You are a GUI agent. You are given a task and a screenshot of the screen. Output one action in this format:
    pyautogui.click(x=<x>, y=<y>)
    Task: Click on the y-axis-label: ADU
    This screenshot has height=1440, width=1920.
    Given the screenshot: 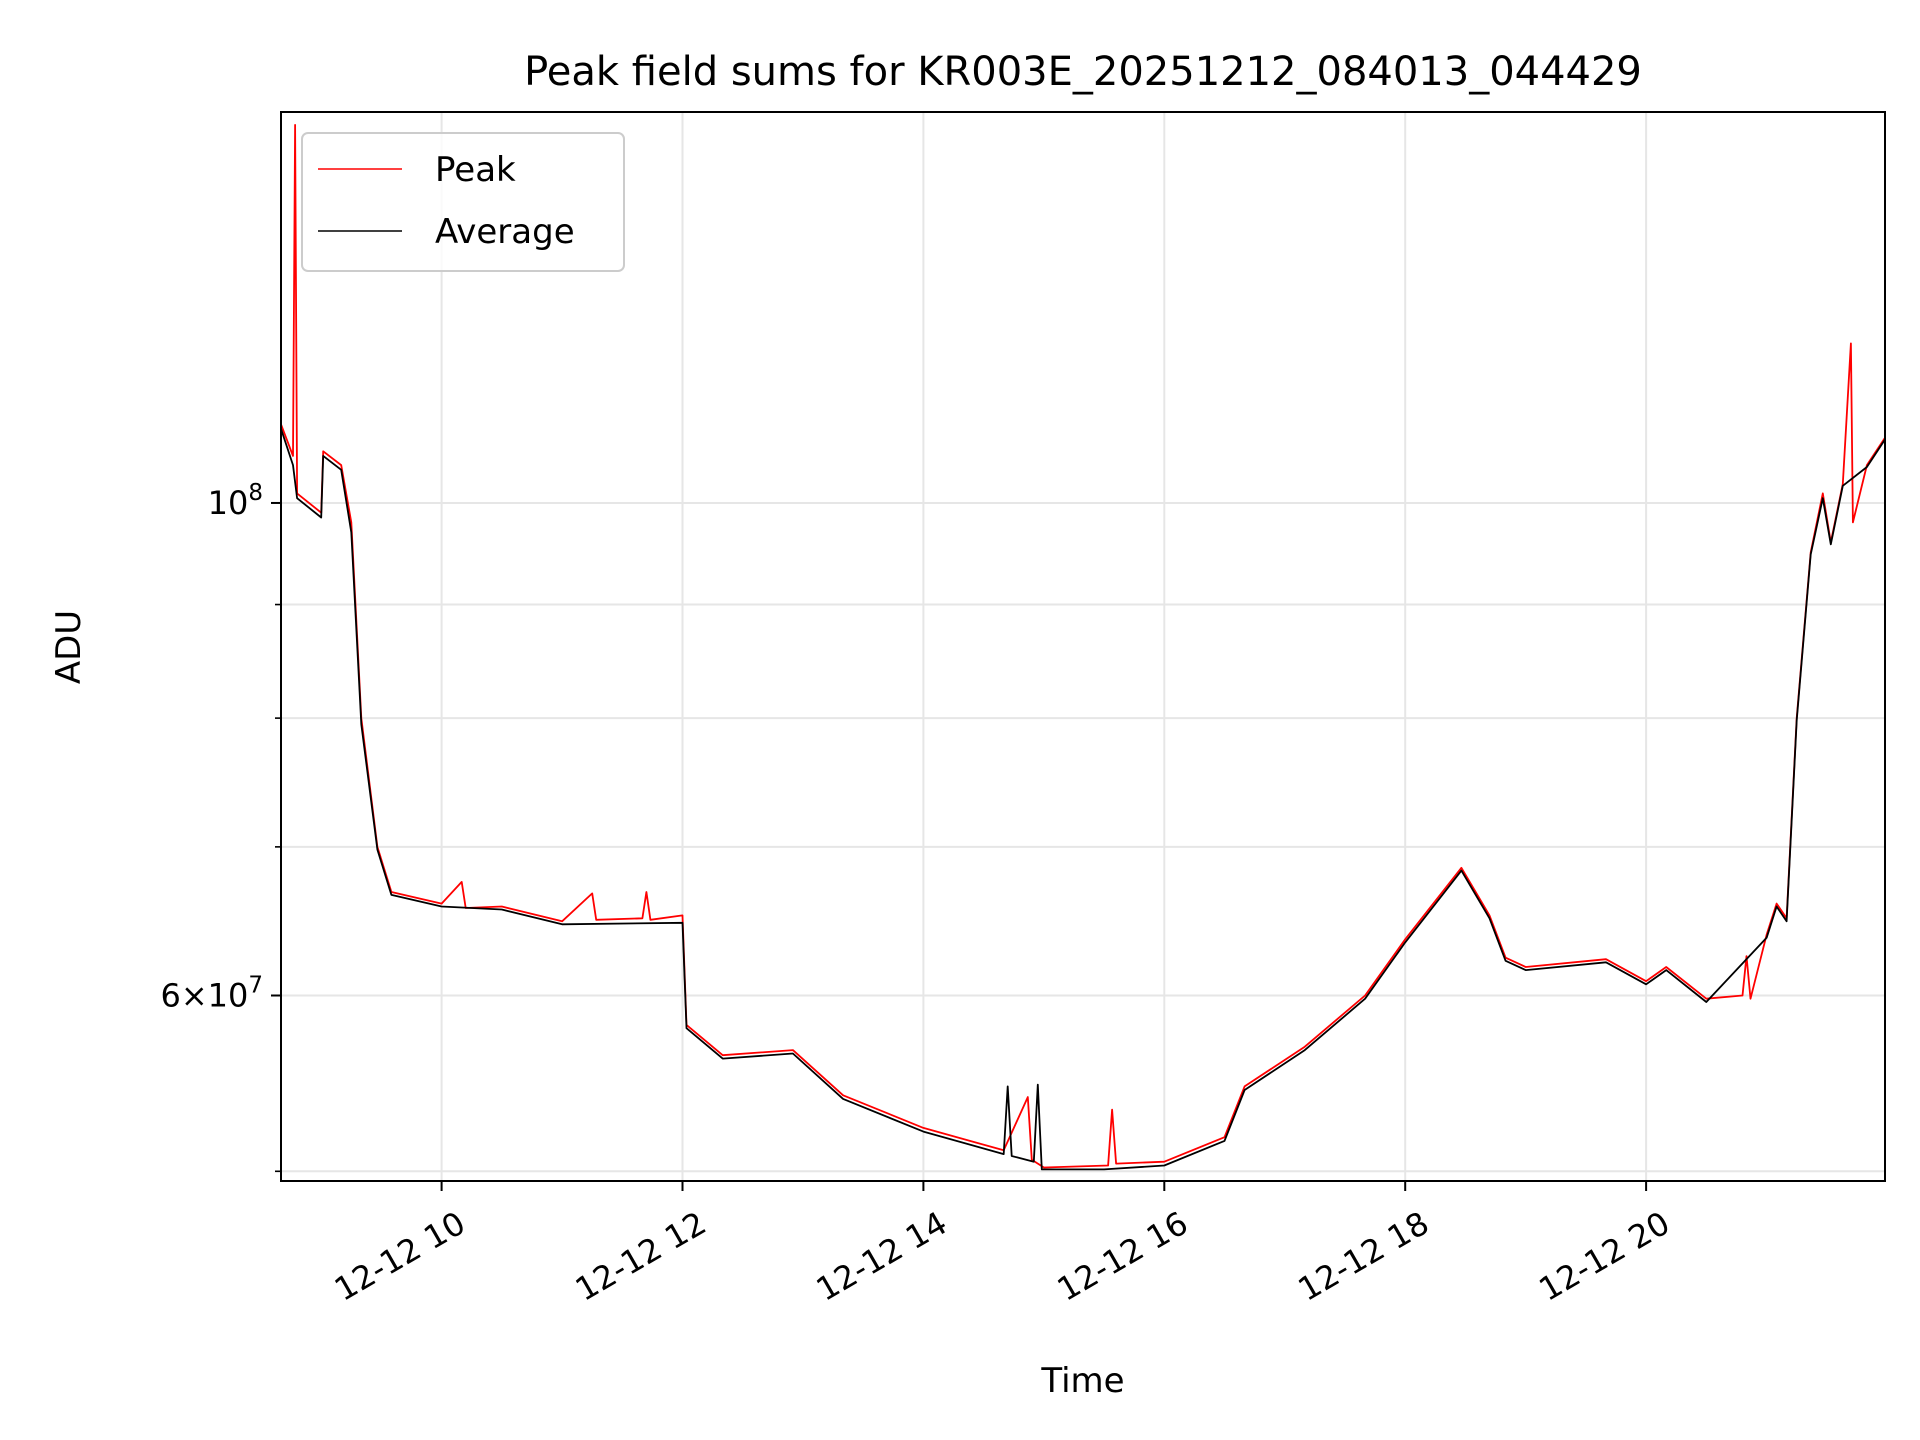 What is the action you would take?
    pyautogui.click(x=69, y=647)
    